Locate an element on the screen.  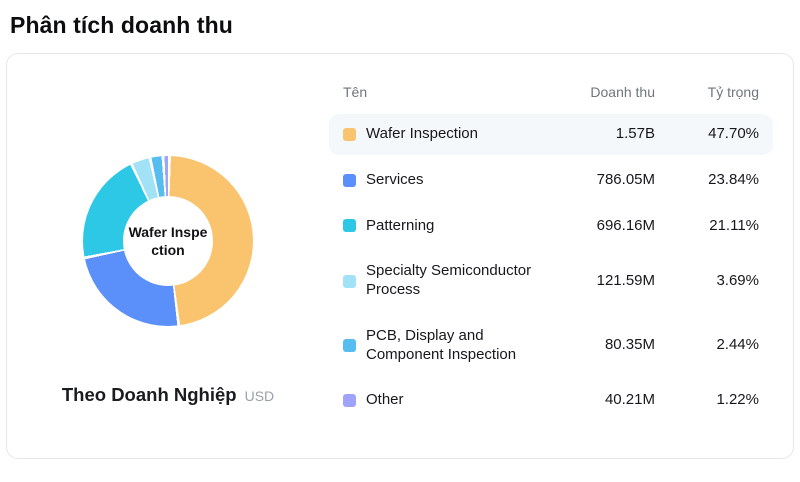
series-share: 47.70% is located at coordinates (733, 133).